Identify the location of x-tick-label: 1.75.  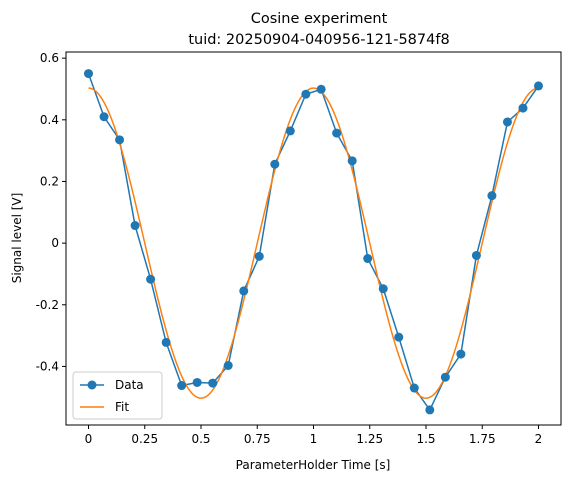
(482, 439).